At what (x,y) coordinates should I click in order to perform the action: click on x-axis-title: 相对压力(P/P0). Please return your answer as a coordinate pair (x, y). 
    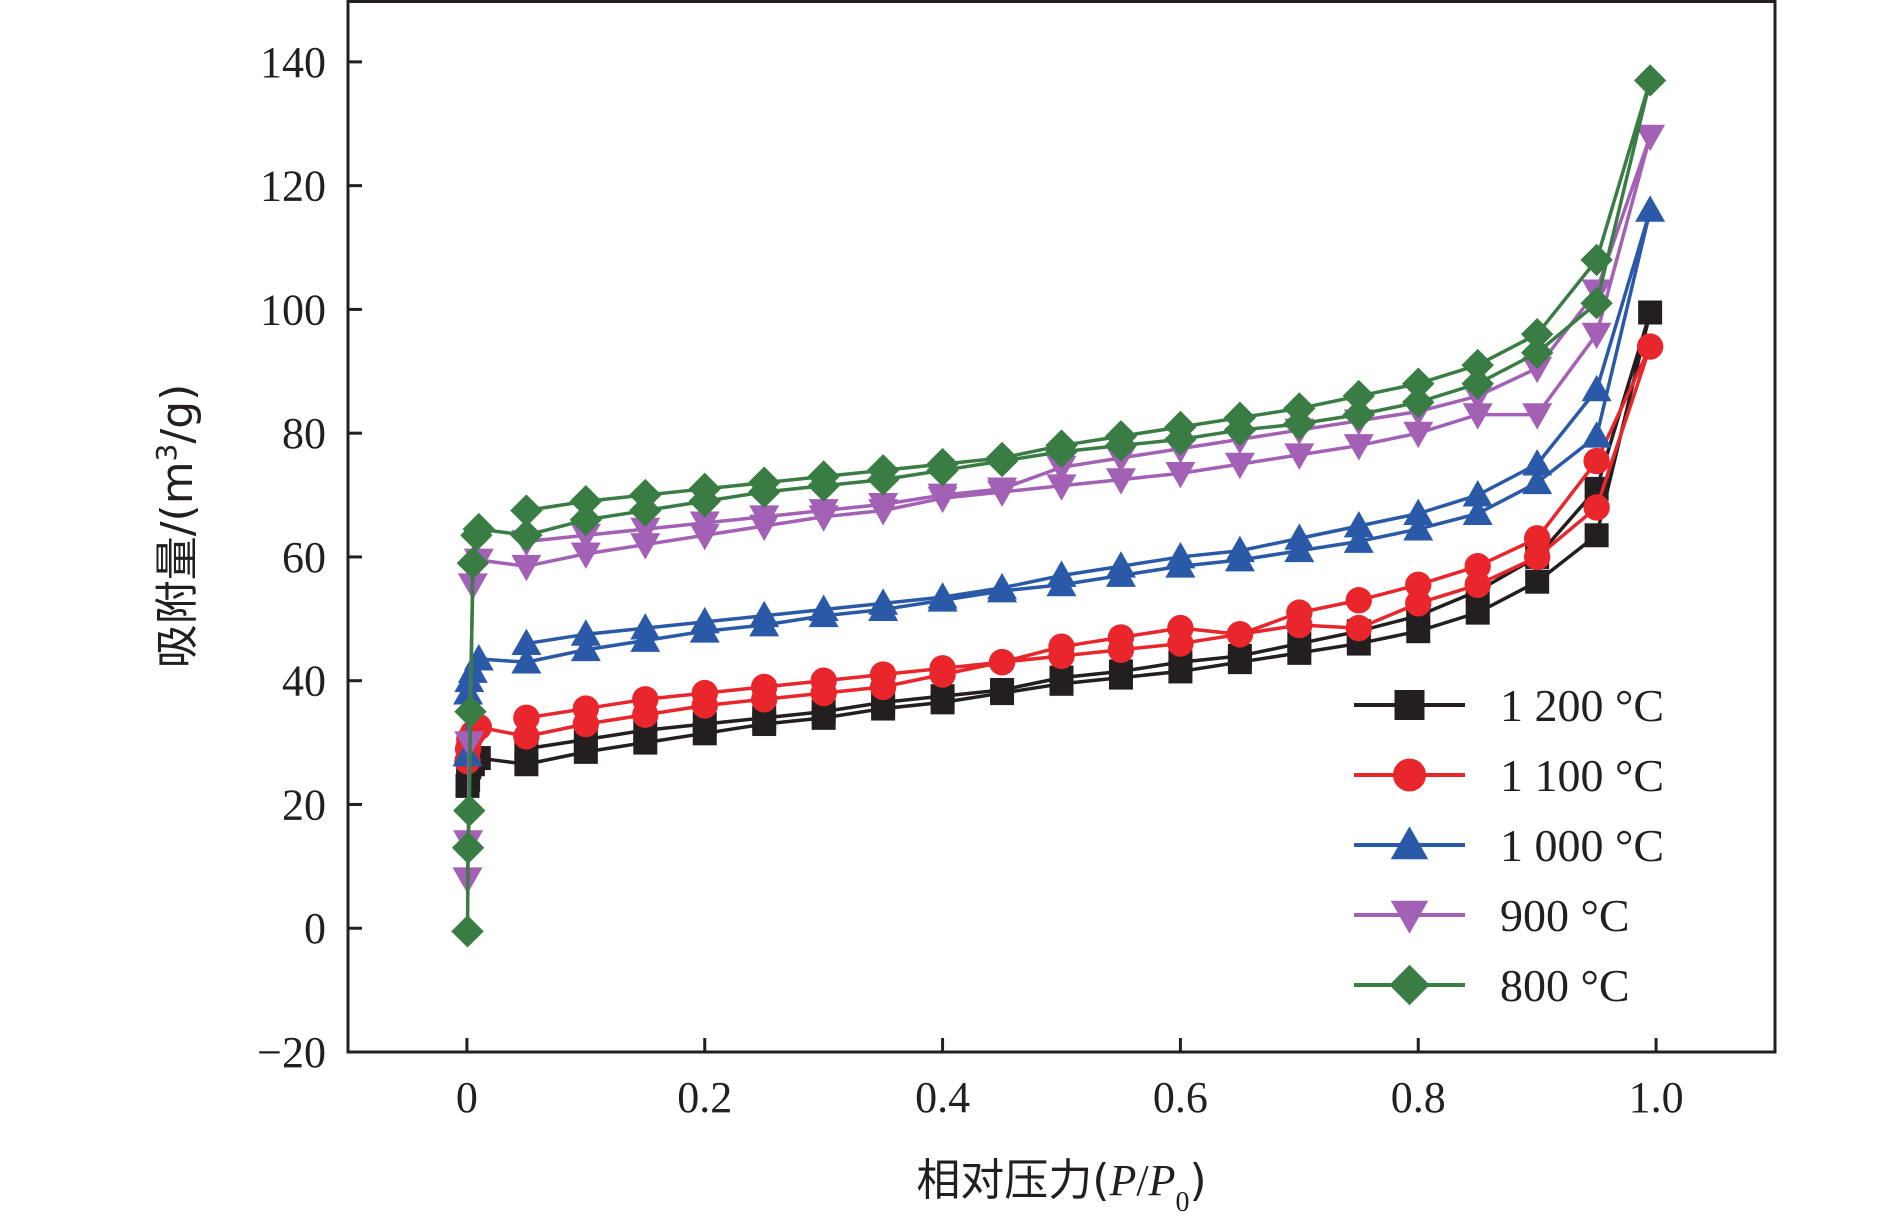
    Looking at the image, I should click on (1061, 1186).